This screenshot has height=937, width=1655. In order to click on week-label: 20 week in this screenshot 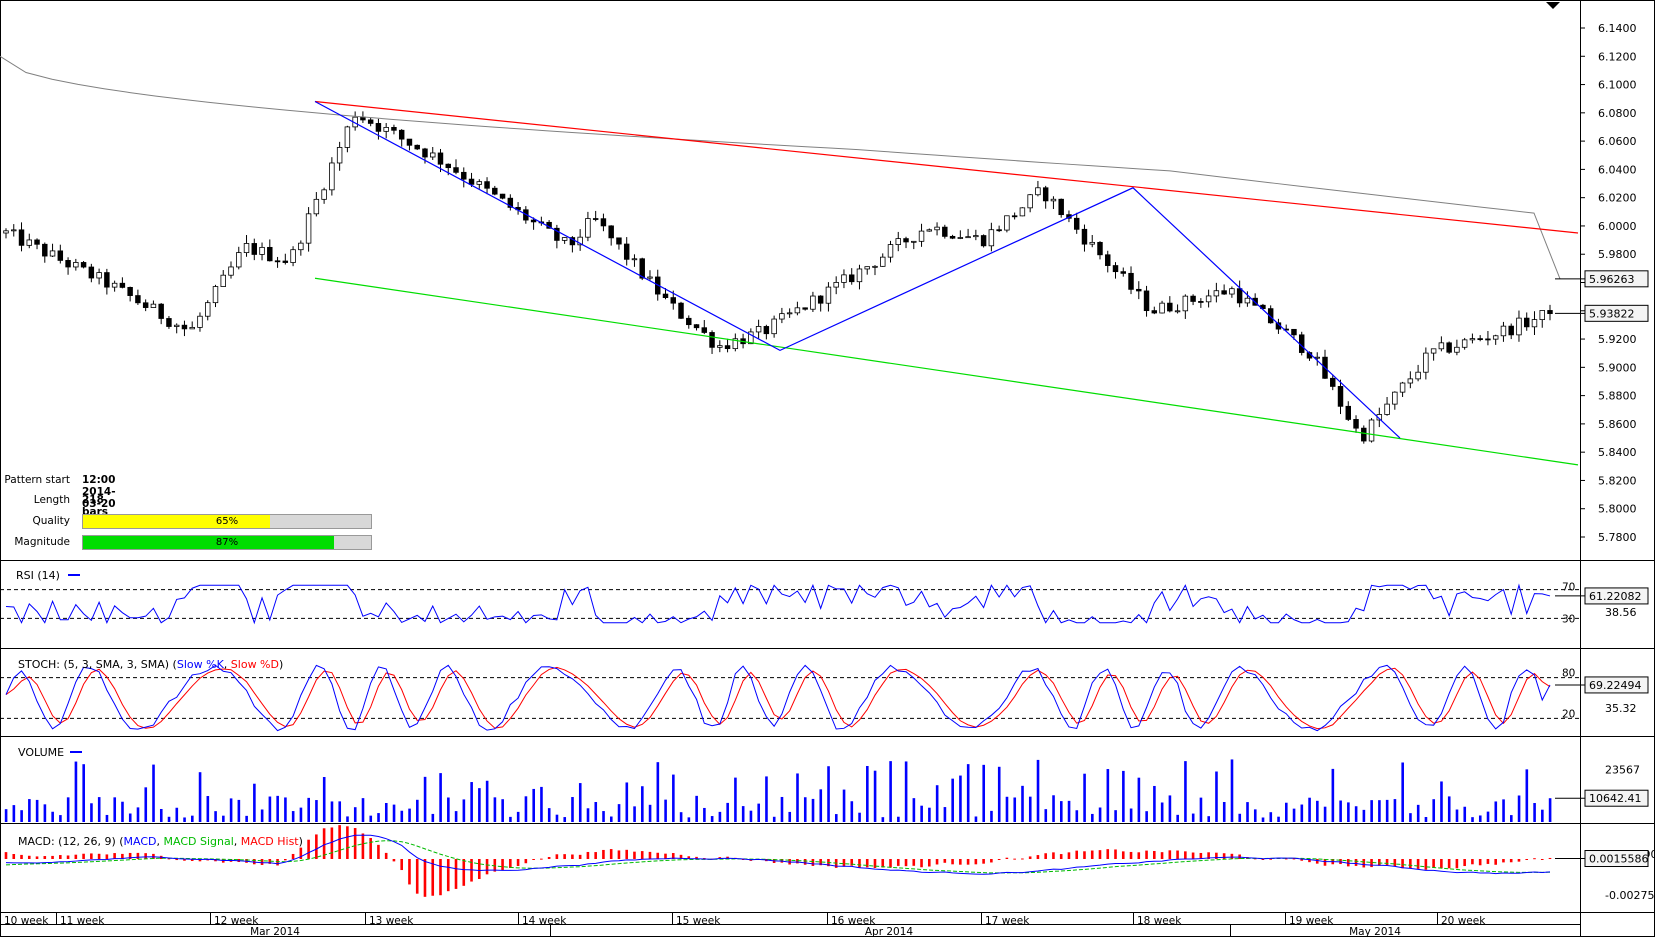, I will do `click(1463, 921)`.